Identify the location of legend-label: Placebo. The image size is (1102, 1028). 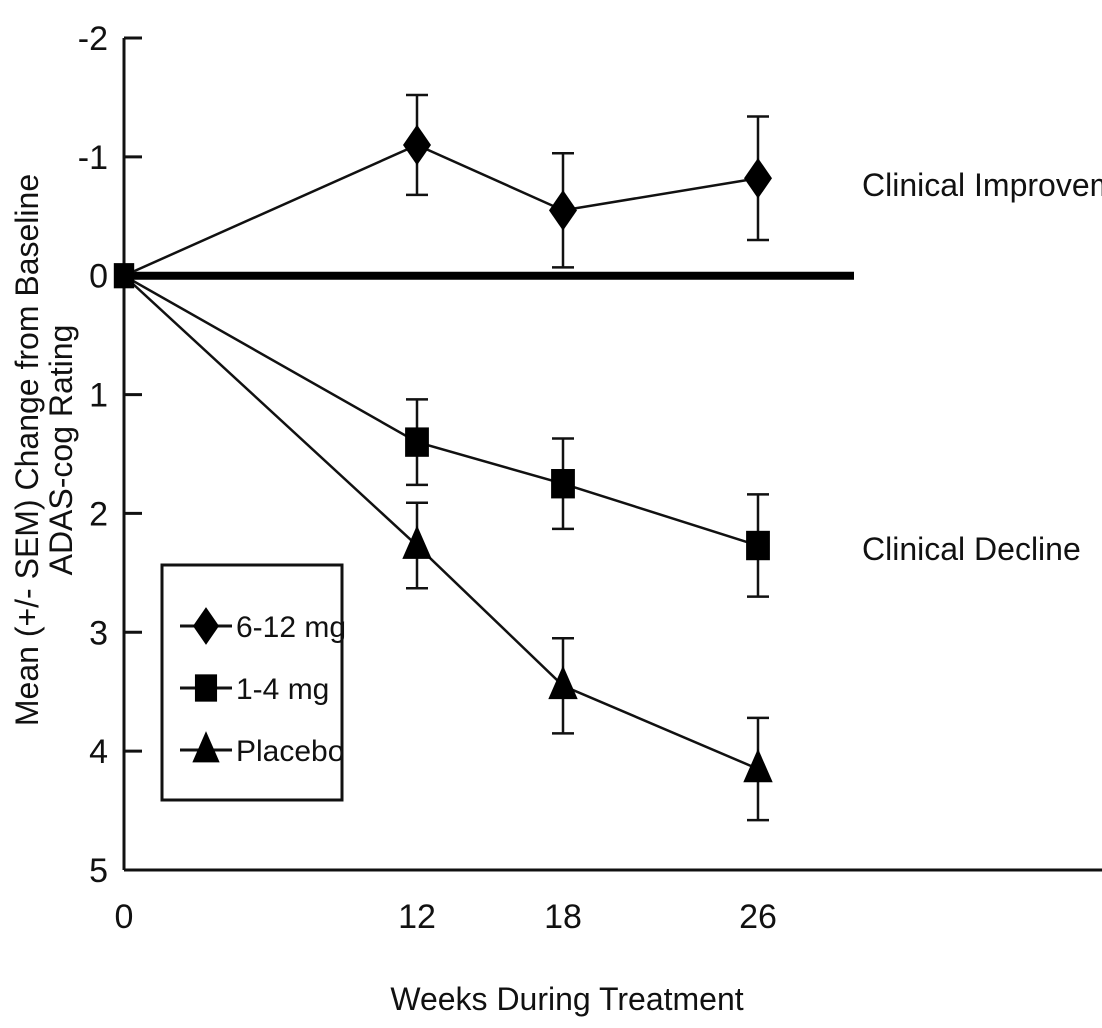
(290, 751).